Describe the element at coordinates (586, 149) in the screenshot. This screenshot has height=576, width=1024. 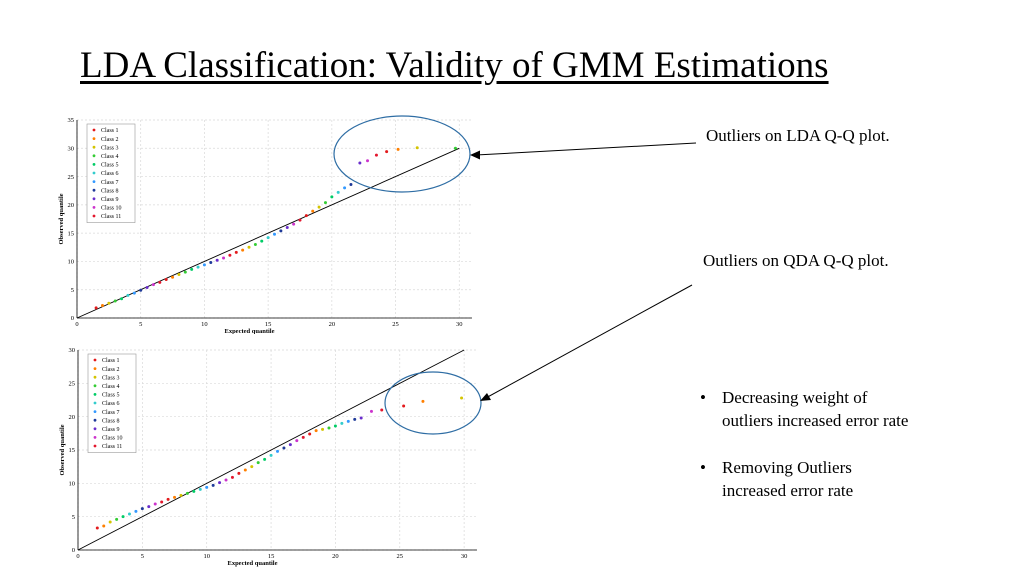
I see `arrow-lda` at that location.